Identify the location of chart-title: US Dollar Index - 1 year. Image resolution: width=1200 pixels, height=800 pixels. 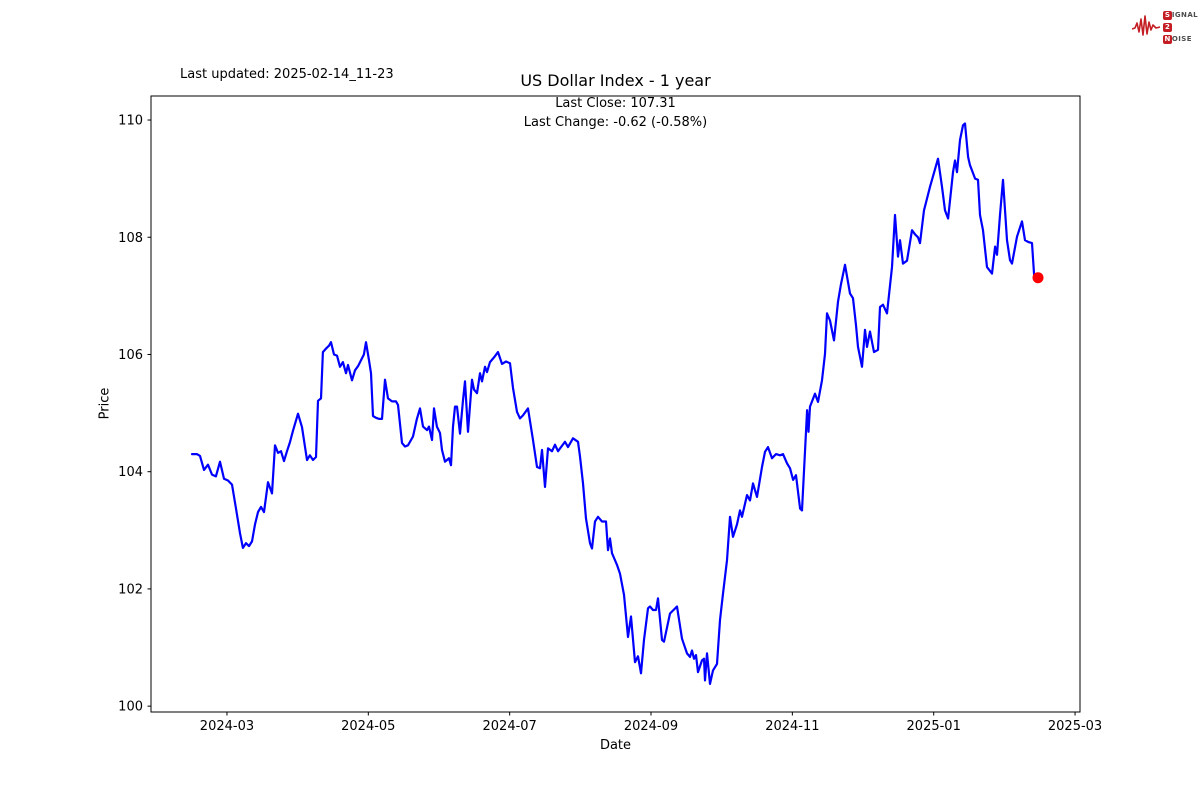
(615, 80).